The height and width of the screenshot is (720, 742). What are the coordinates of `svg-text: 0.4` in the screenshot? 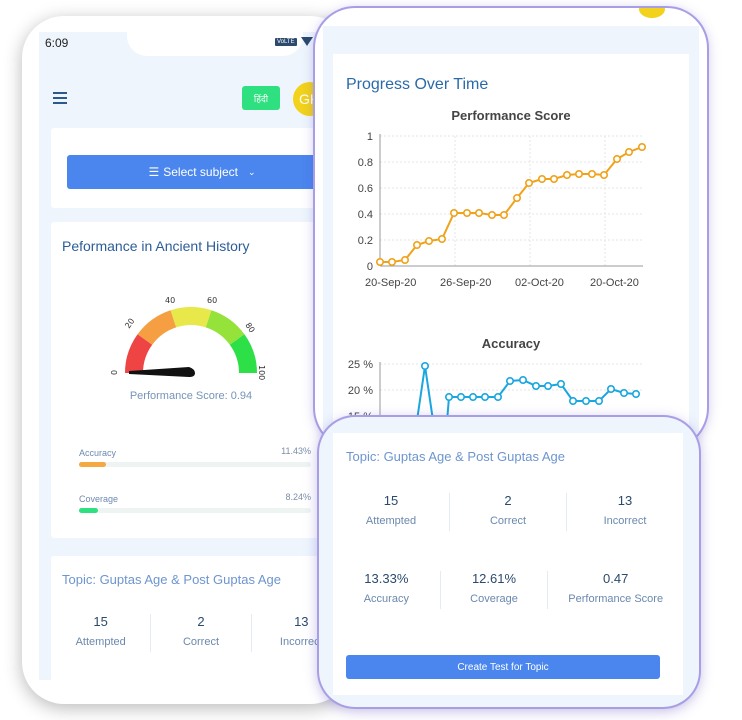 It's located at (365, 215).